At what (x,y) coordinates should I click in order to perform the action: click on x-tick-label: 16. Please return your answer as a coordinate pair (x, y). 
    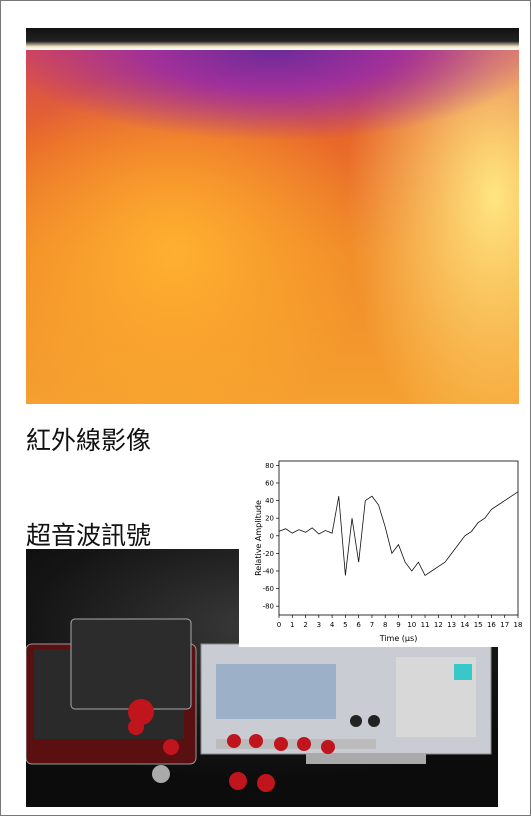
    Looking at the image, I should click on (491, 625).